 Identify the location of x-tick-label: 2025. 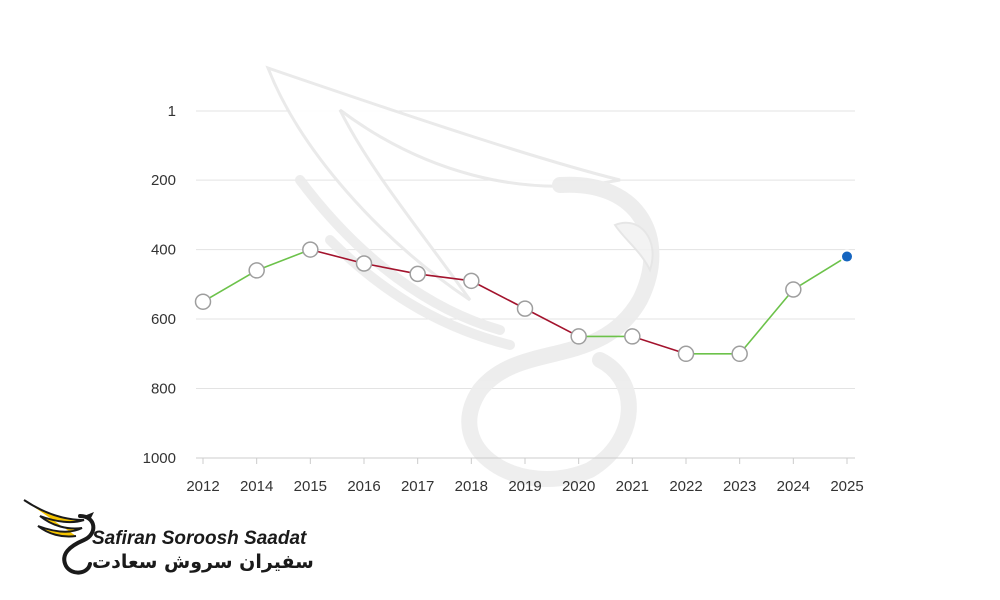
(846, 486).